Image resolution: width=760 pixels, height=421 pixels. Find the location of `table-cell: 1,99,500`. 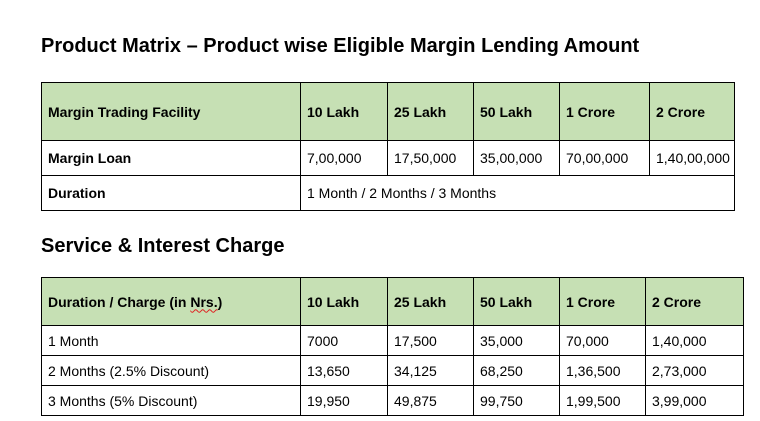

table-cell: 1,99,500 is located at coordinates (602, 400).